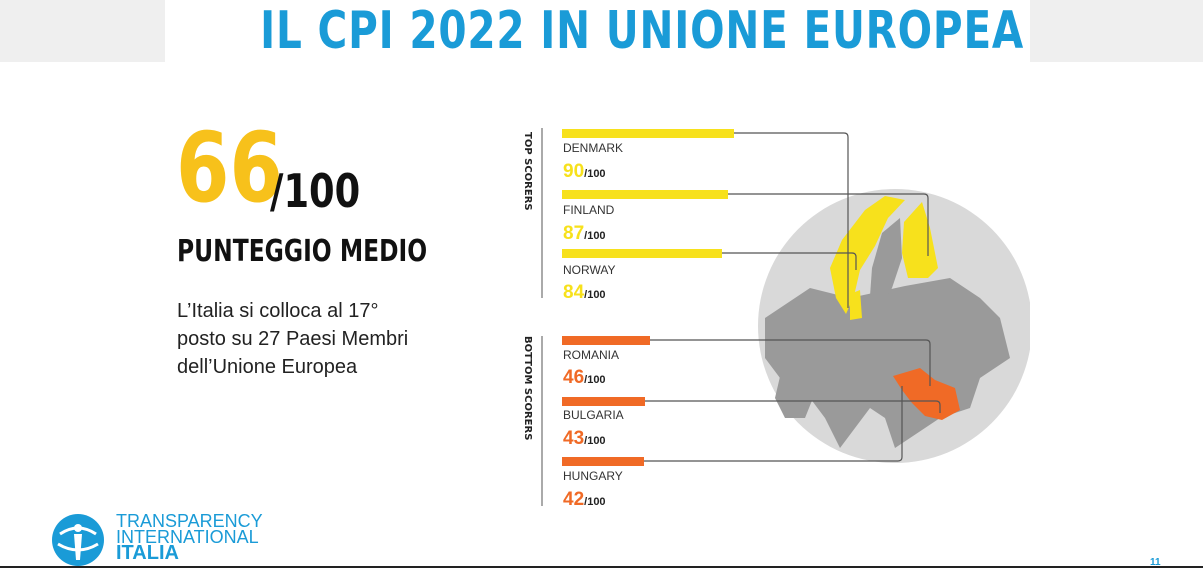 The width and height of the screenshot is (1203, 568). Describe the element at coordinates (789, 261) in the screenshot. I see `norway-leader-line` at that location.